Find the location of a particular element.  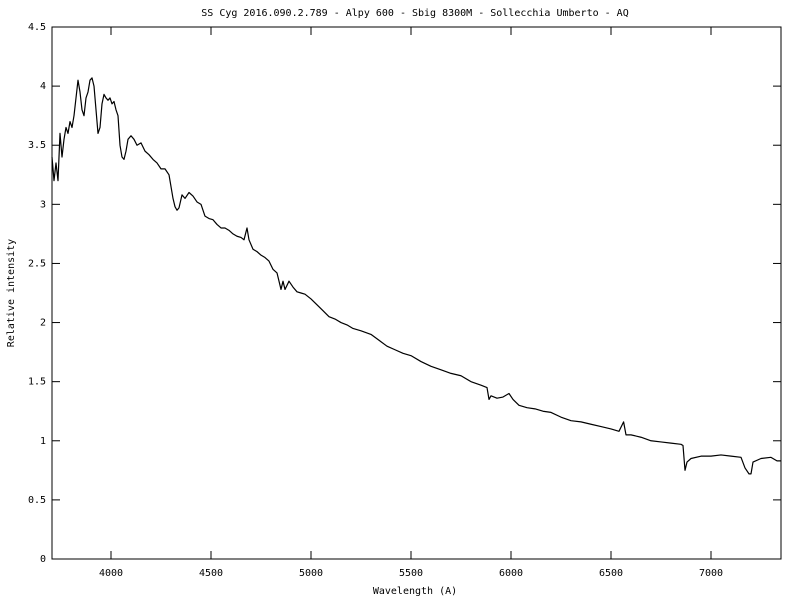

y-tick-label: 4.5 is located at coordinates (37, 27).